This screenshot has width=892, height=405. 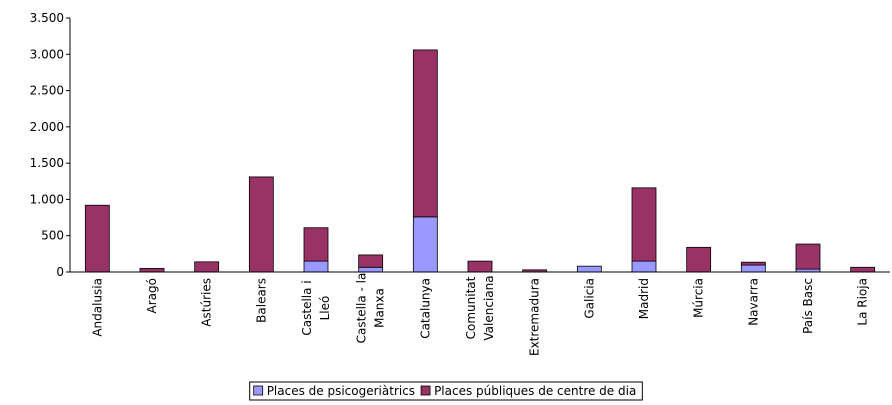 What do you see at coordinates (362, 308) in the screenshot?
I see `x-tick-label: Castella - la` at bounding box center [362, 308].